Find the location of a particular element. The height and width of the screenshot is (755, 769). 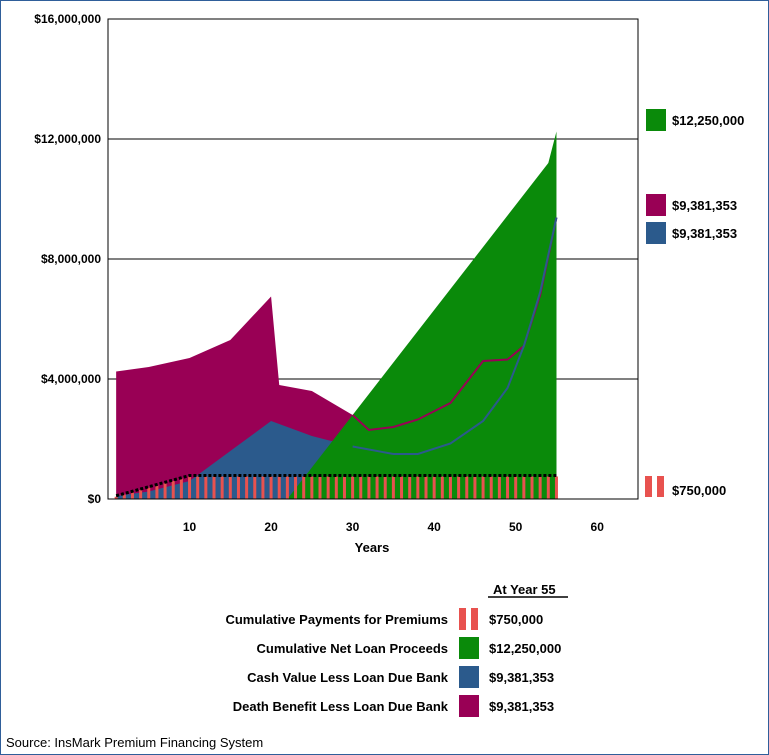

x-tick-label: 50 is located at coordinates (516, 527).